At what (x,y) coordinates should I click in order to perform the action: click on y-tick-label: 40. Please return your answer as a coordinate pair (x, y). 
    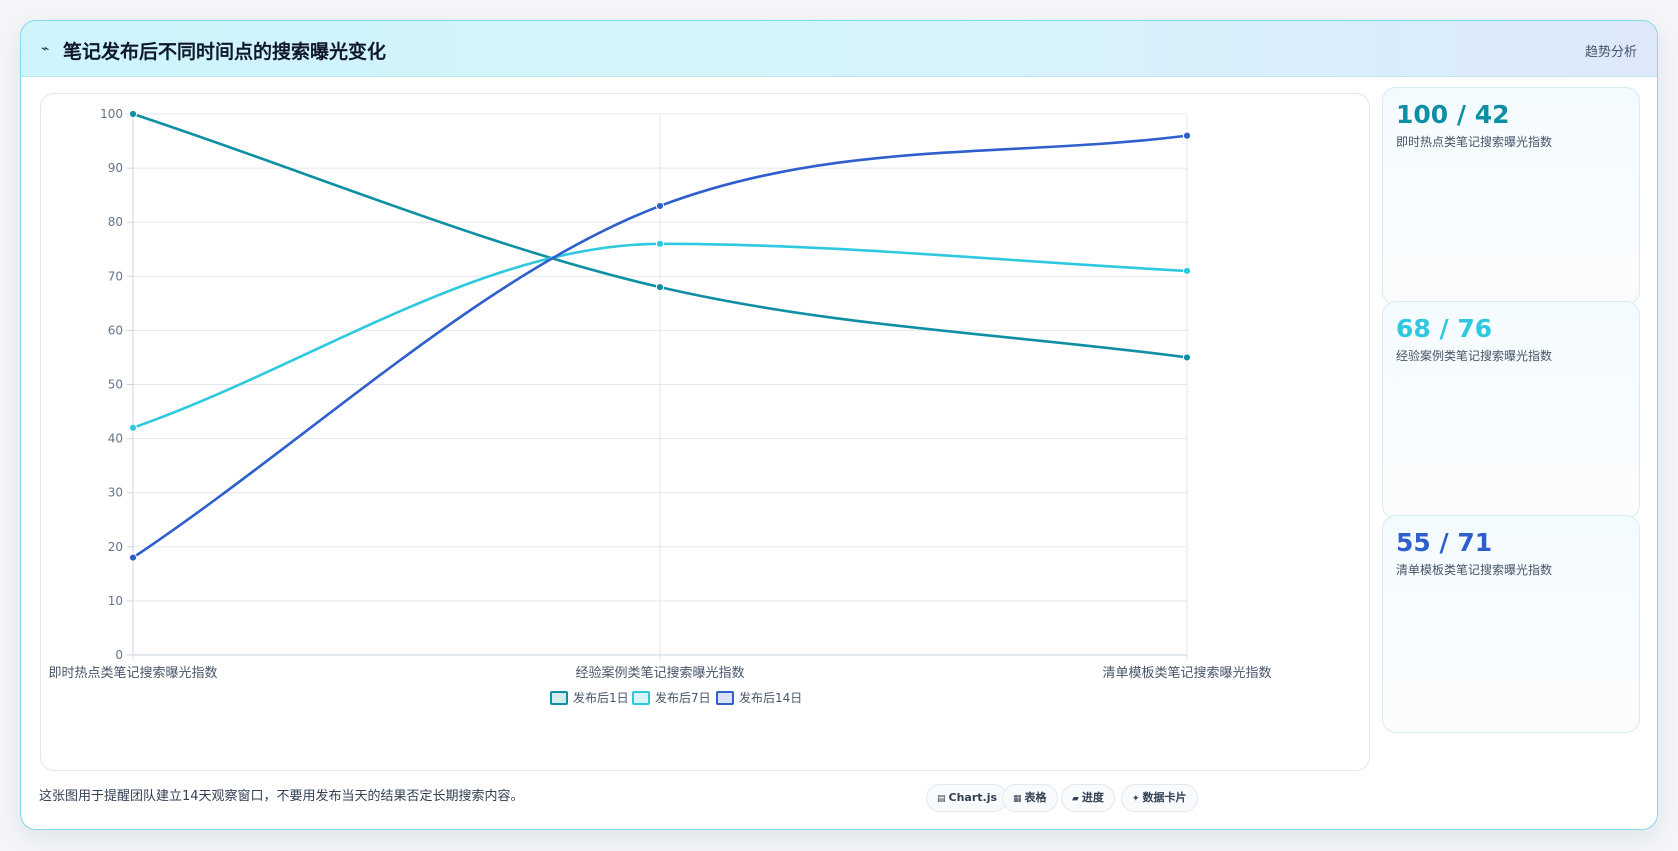
    Looking at the image, I should click on (115, 439).